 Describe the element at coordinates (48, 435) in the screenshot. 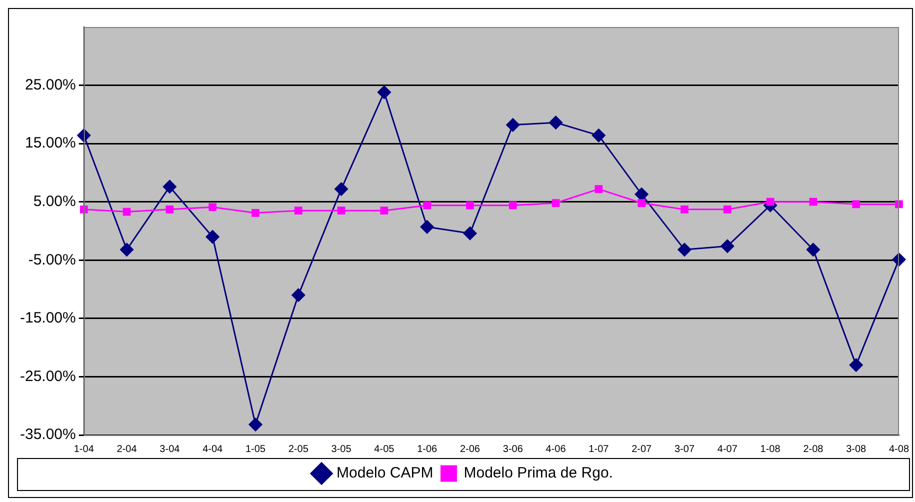

I see `y-tick-label: -35.00%` at that location.